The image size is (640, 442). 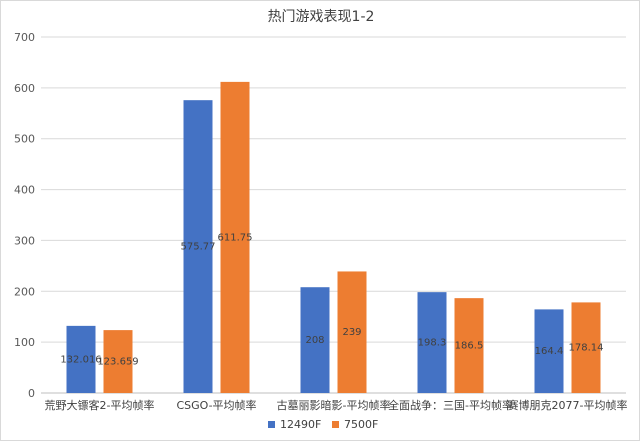 I want to click on y-tick-label: 400, so click(x=24, y=190).